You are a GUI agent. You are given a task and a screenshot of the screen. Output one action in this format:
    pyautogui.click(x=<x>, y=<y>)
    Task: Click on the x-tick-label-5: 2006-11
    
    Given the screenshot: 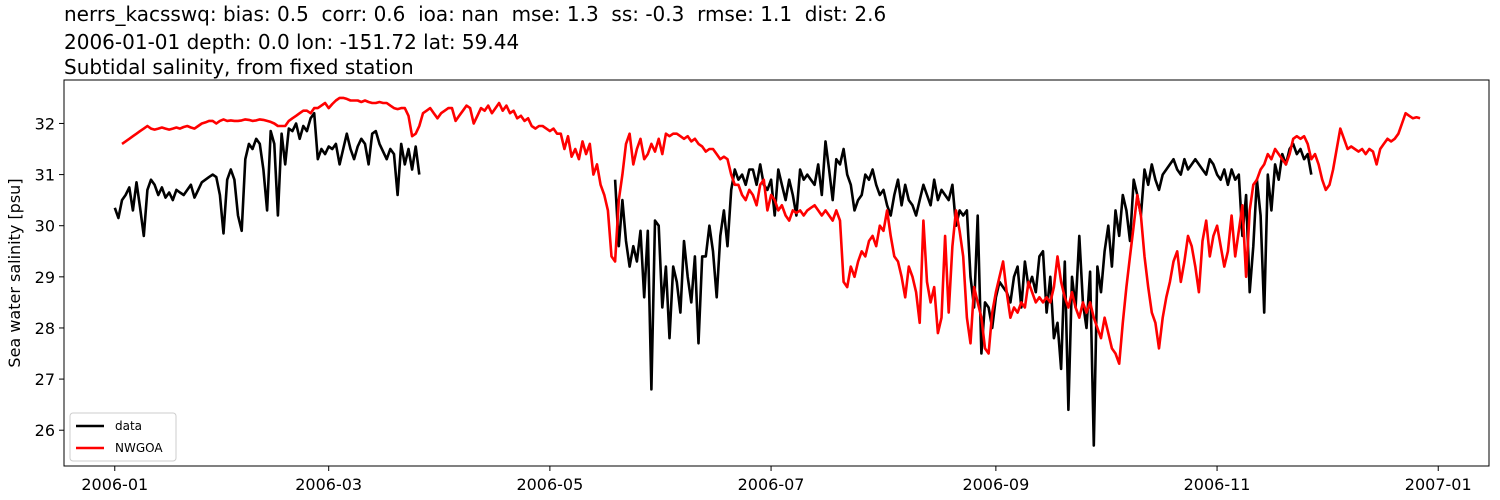 What is the action you would take?
    pyautogui.click(x=1217, y=484)
    